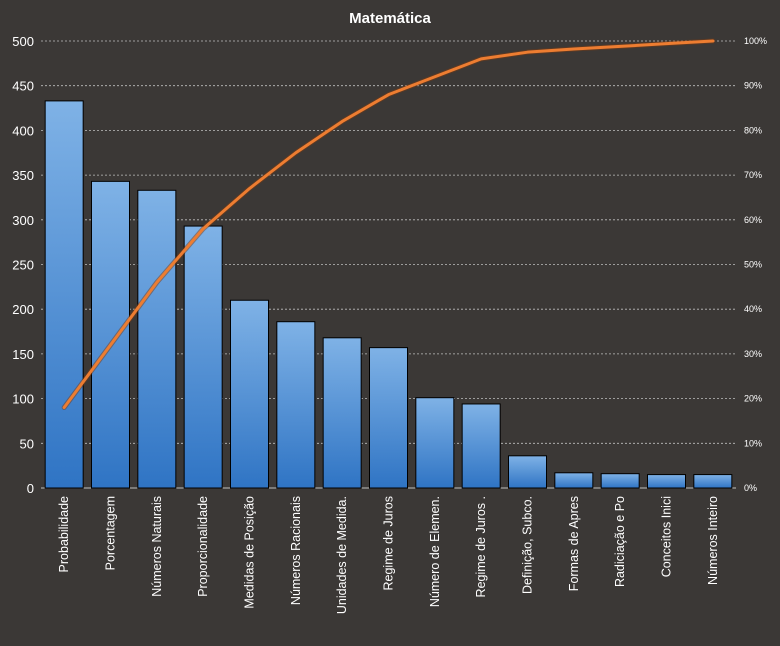 The height and width of the screenshot is (646, 780). Describe the element at coordinates (620, 541) in the screenshot. I see `category-label: Radiciação e Po` at that location.